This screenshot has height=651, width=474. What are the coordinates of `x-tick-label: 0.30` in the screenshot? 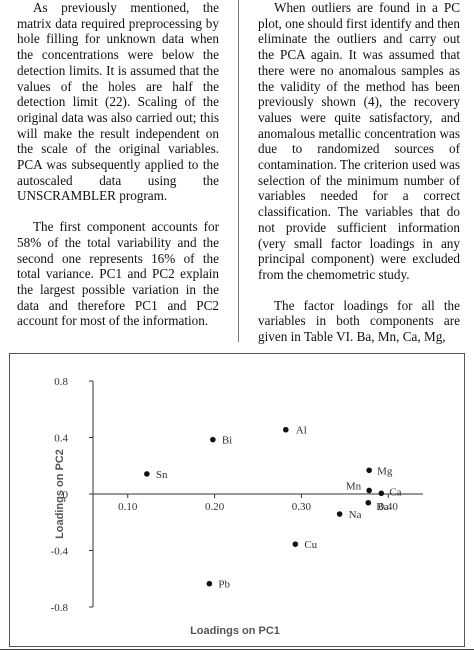 It's located at (302, 507).